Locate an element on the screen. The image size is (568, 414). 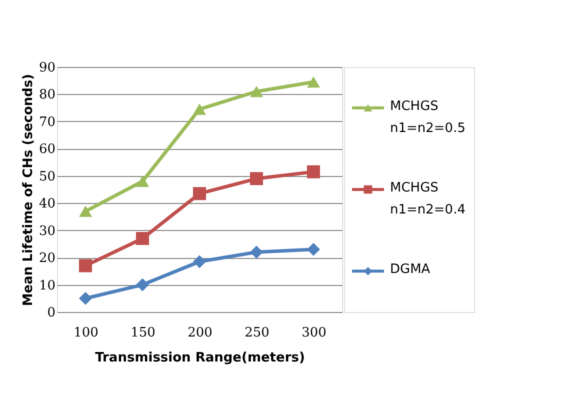
y-tick-label: 70 is located at coordinates (47, 122).